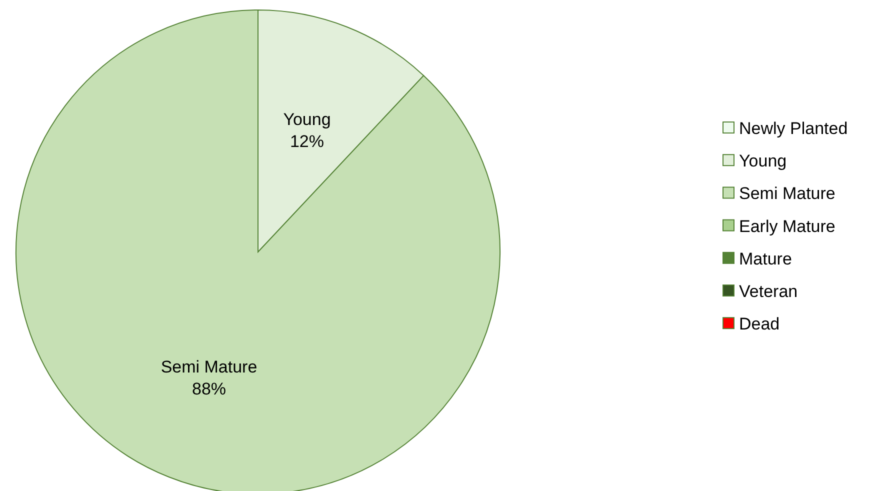  Describe the element at coordinates (787, 194) in the screenshot. I see `legend-label: Semi Mature` at that location.